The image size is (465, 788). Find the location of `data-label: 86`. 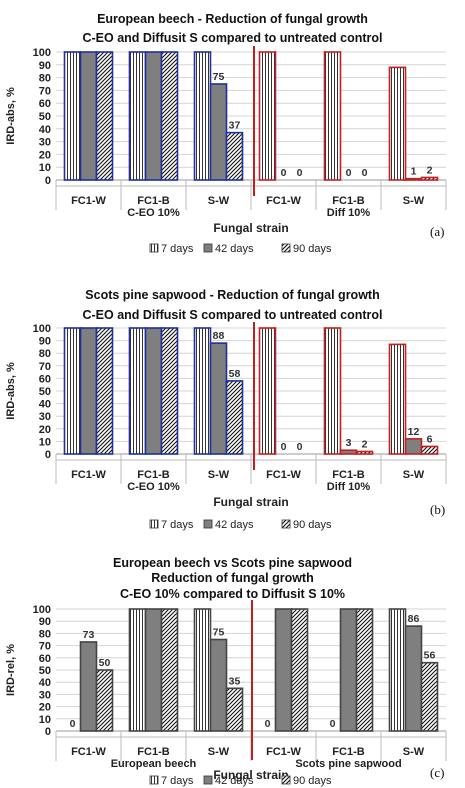

data-label: 86 is located at coordinates (414, 619).